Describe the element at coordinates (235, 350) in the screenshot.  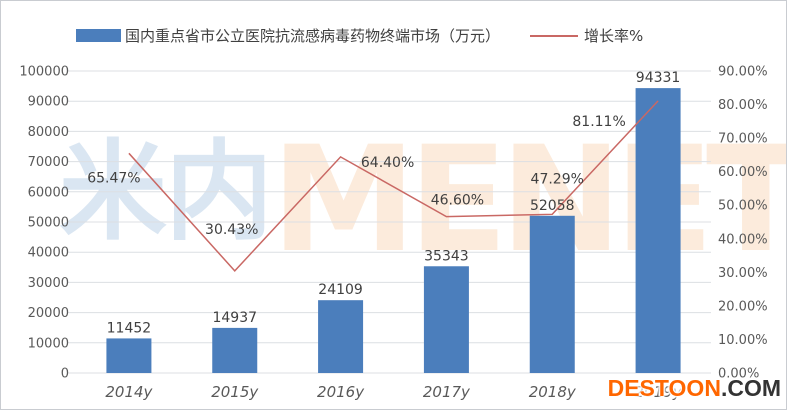
I see `bar-2015y` at that location.